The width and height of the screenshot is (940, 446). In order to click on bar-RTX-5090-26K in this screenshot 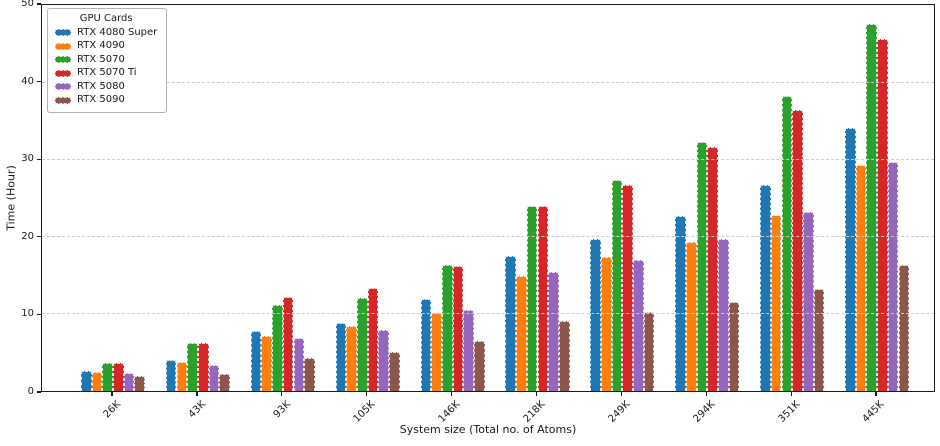, I will do `click(140, 383)`.